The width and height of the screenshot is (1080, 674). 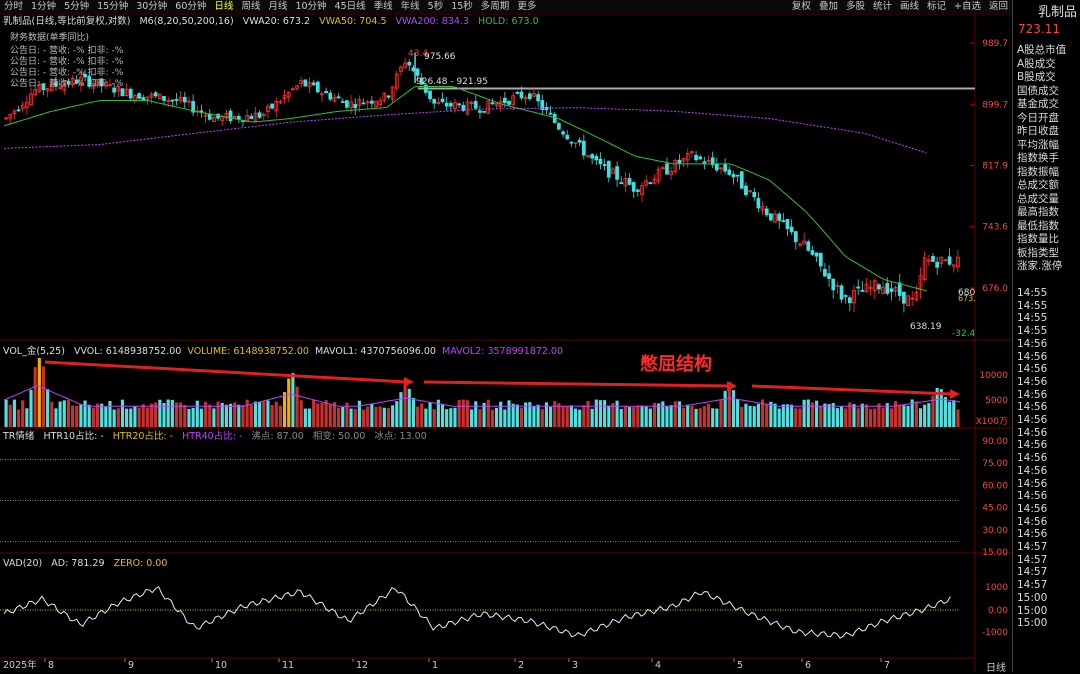 What do you see at coordinates (435, 6) in the screenshot?
I see `tab-13: 5秒` at bounding box center [435, 6].